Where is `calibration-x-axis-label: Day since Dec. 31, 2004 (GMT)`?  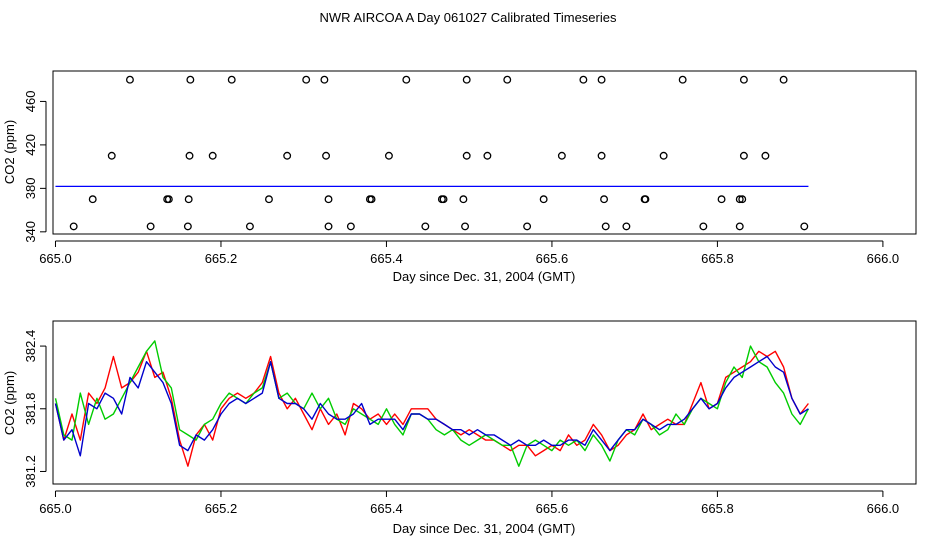 calibration-x-axis-label: Day since Dec. 31, 2004 (GMT) is located at coordinates (484, 276).